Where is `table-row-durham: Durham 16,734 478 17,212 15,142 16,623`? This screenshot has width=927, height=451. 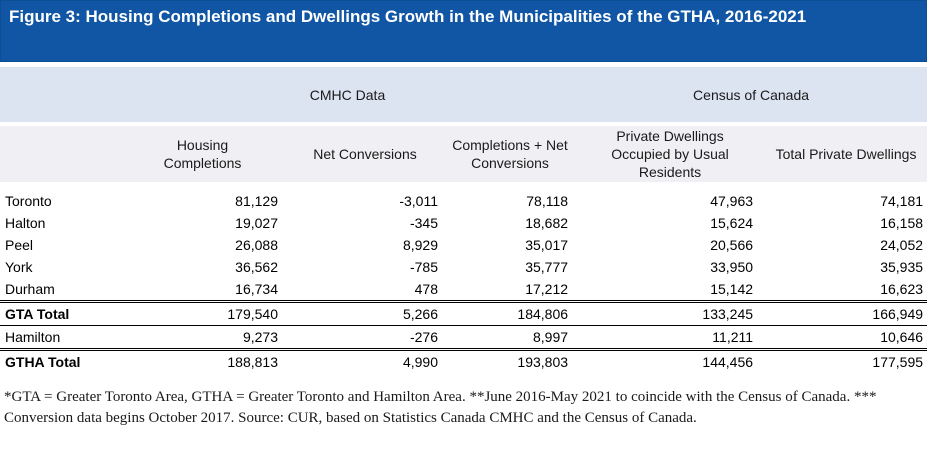
table-row-durham: Durham 16,734 478 17,212 15,142 16,623 is located at coordinates (463, 290).